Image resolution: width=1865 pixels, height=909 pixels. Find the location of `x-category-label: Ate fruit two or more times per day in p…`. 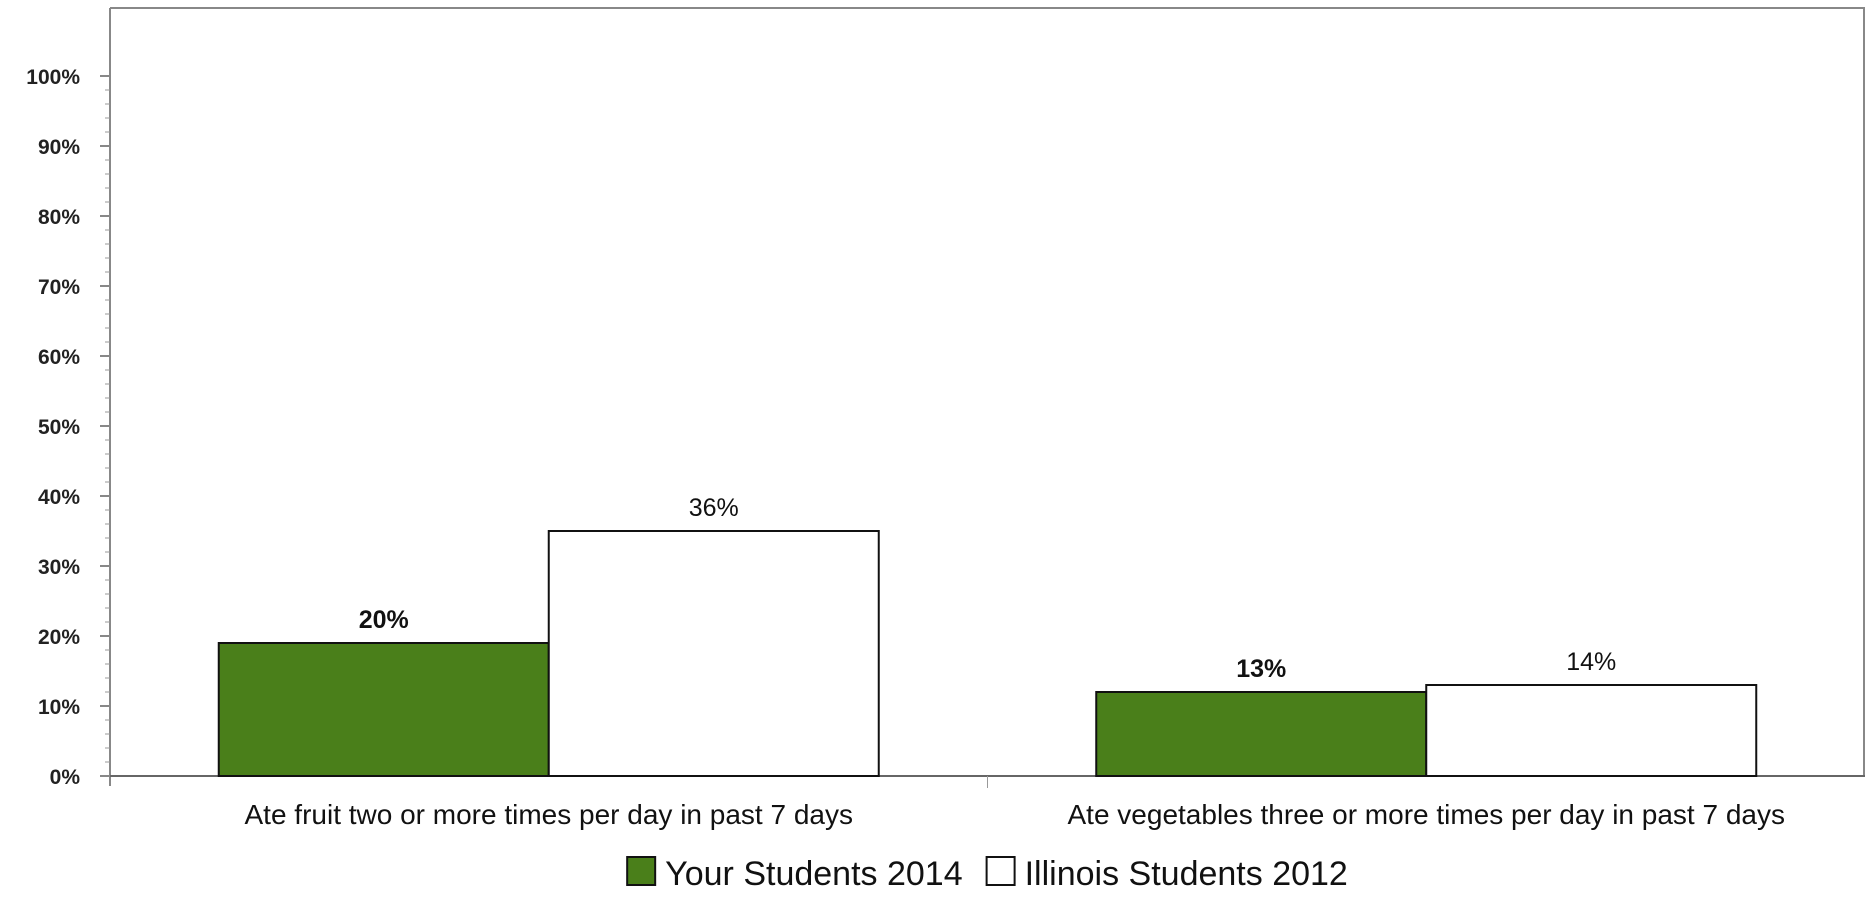

x-category-label: Ate fruit two or more times per day in p… is located at coordinates (549, 814).